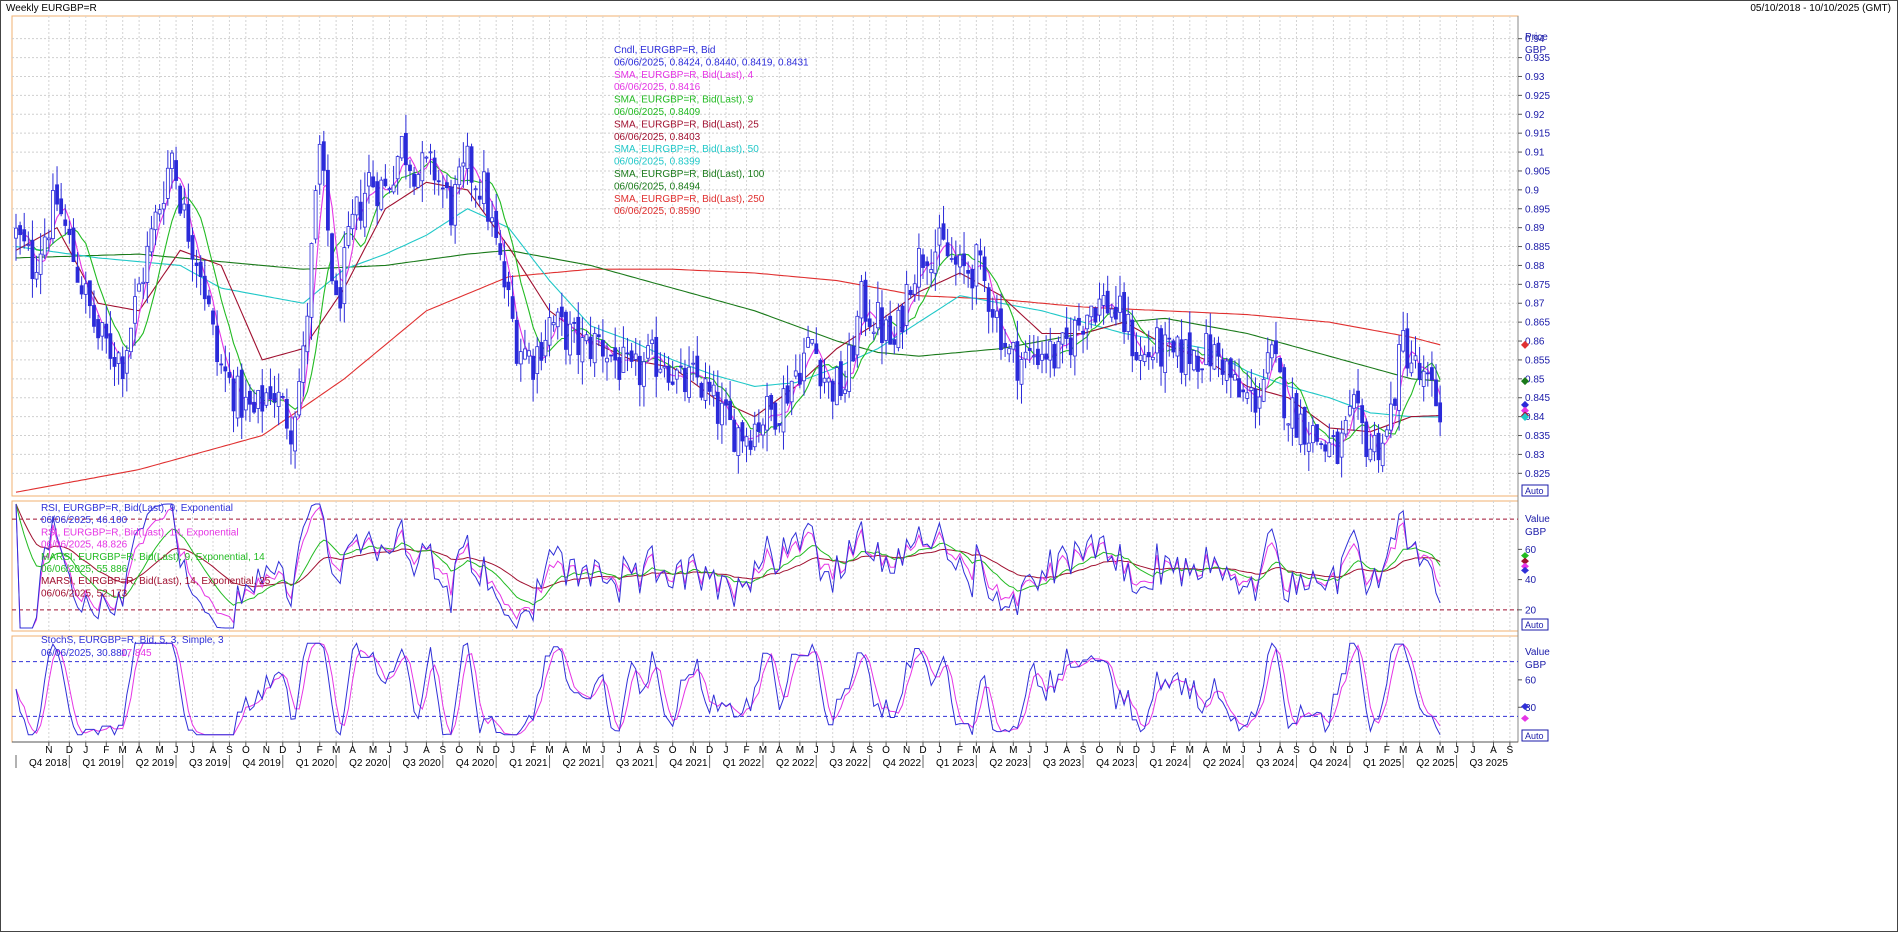  What do you see at coordinates (886, 750) in the screenshot?
I see `month-label: O` at bounding box center [886, 750].